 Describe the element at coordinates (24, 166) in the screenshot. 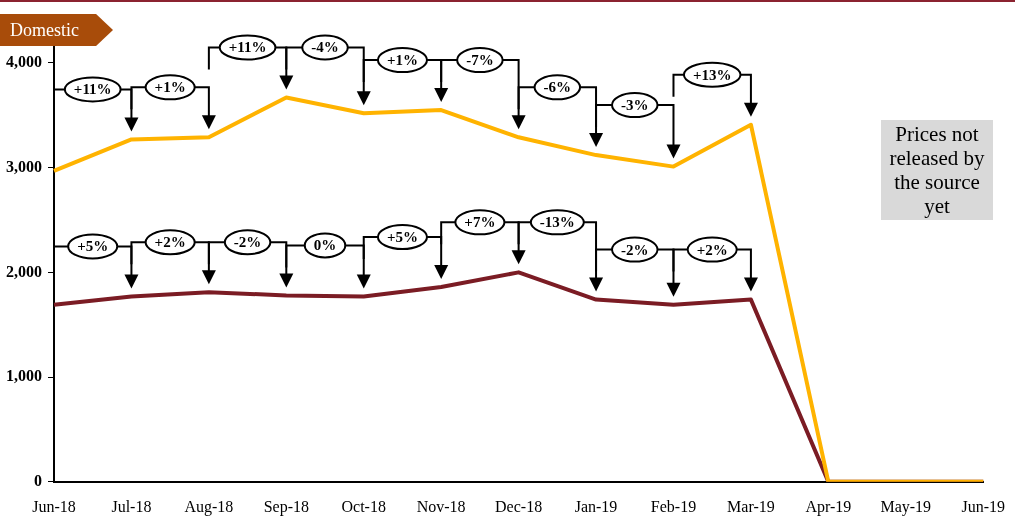

I see `y-tick-label: 3,000` at that location.